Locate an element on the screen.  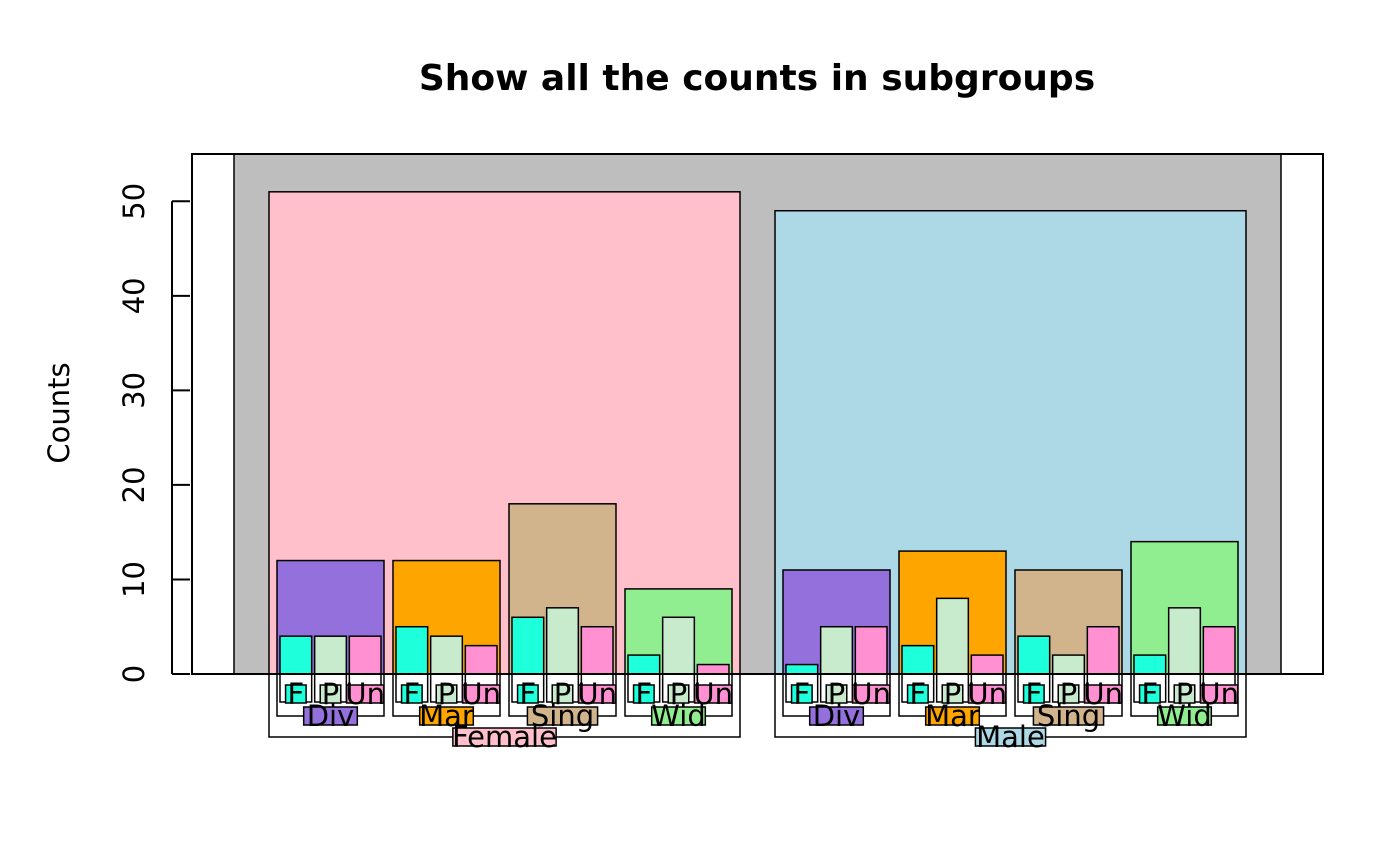
y-axis-label: Counts is located at coordinates (59, 412).